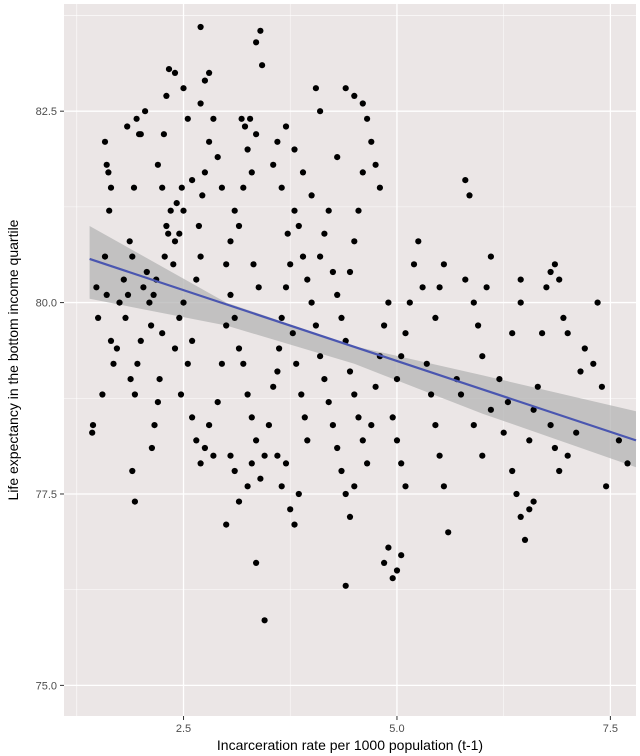 This screenshot has width=640, height=756. What do you see at coordinates (397, 725) in the screenshot?
I see `x-axis-ticks: 2.5 5.0 7.5` at bounding box center [397, 725].